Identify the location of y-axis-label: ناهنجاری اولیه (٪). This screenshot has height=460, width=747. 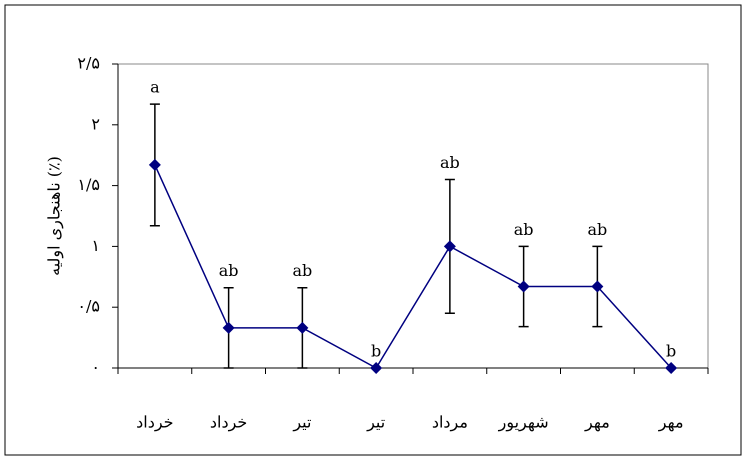
(54, 216).